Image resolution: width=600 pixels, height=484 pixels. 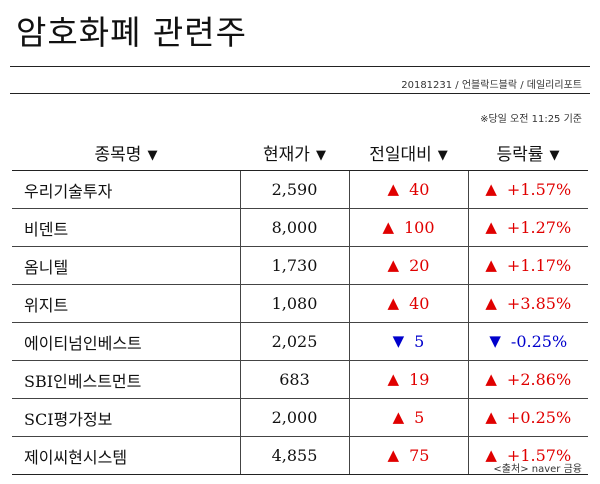 What do you see at coordinates (539, 341) in the screenshot?
I see `rate-value: -0.25%` at bounding box center [539, 341].